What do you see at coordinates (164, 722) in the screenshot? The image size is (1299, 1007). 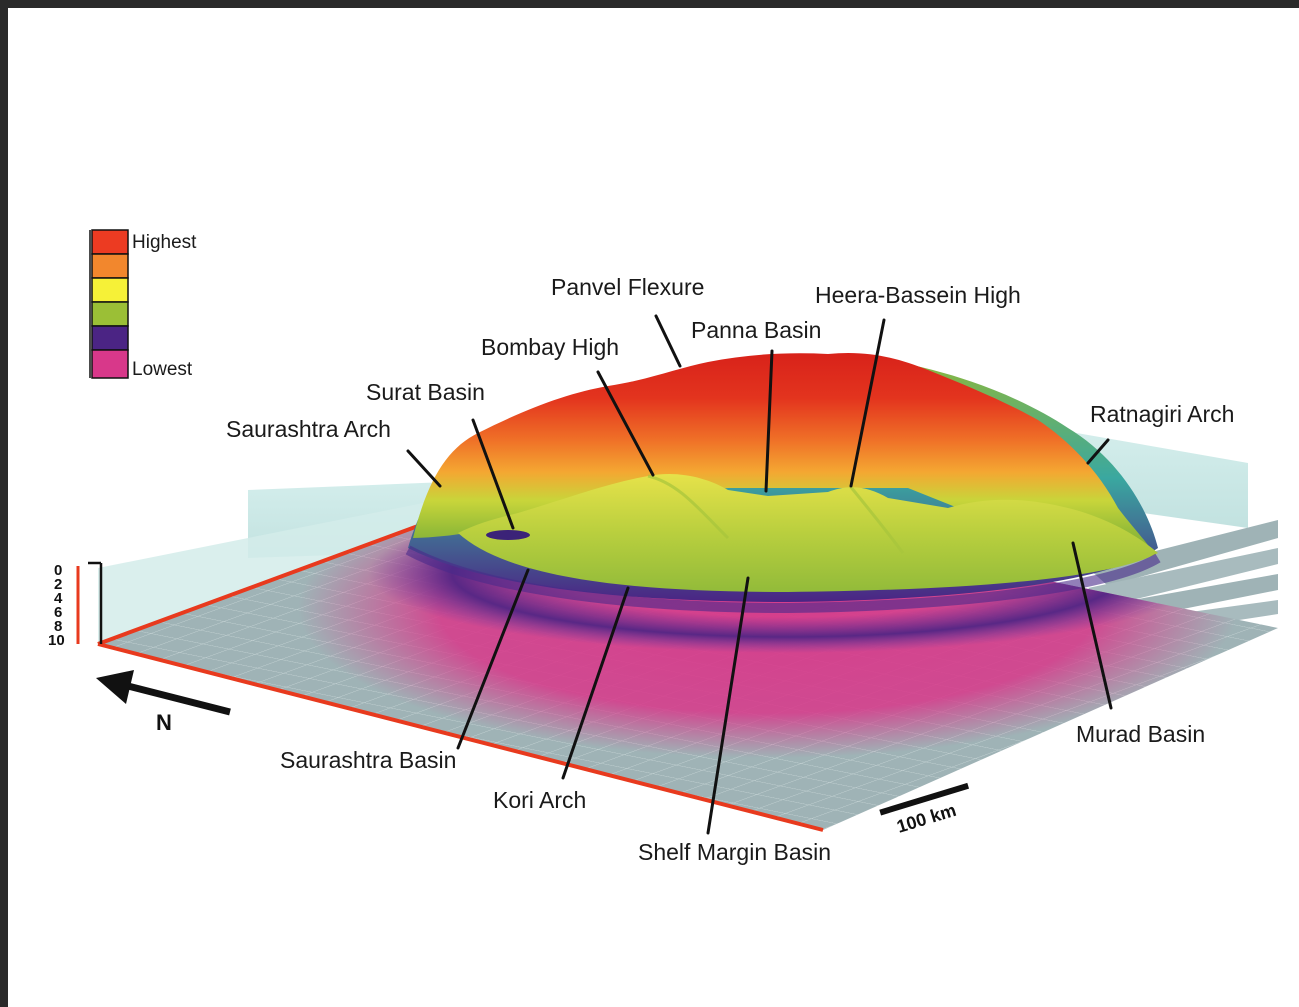 I see `north-label: N` at bounding box center [164, 722].